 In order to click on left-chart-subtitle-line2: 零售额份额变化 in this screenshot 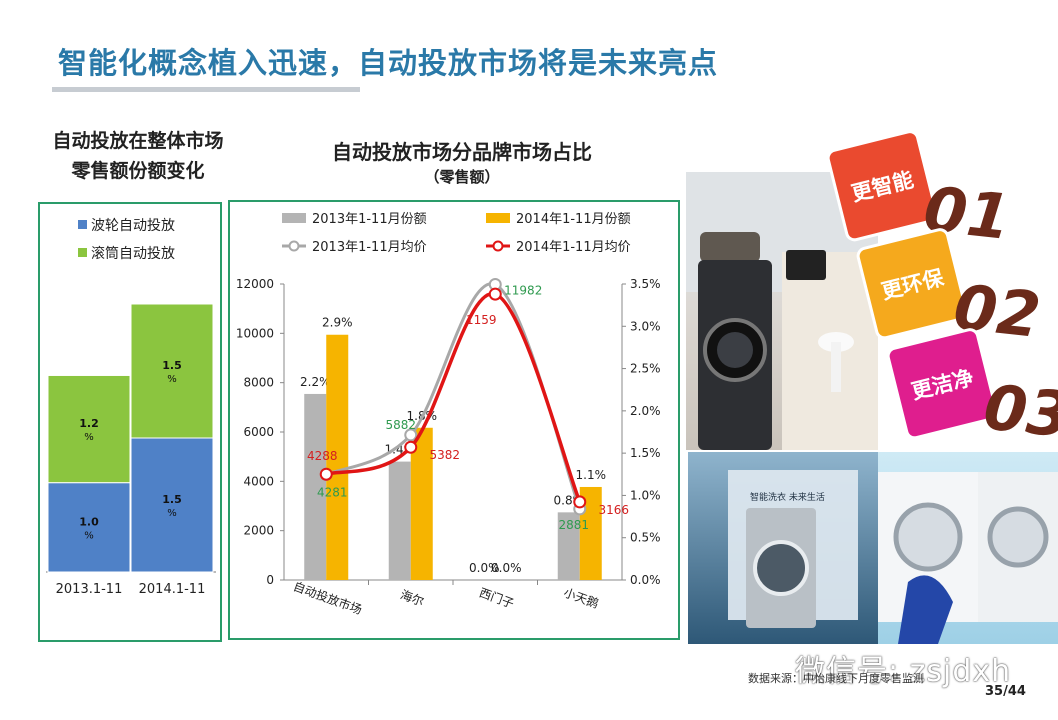, I will do `click(138, 171)`.